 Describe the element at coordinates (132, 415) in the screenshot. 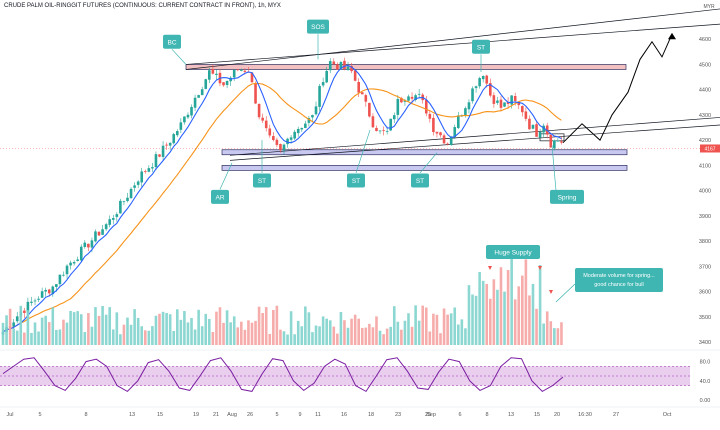

I see `x-tick-label-3: 13` at that location.